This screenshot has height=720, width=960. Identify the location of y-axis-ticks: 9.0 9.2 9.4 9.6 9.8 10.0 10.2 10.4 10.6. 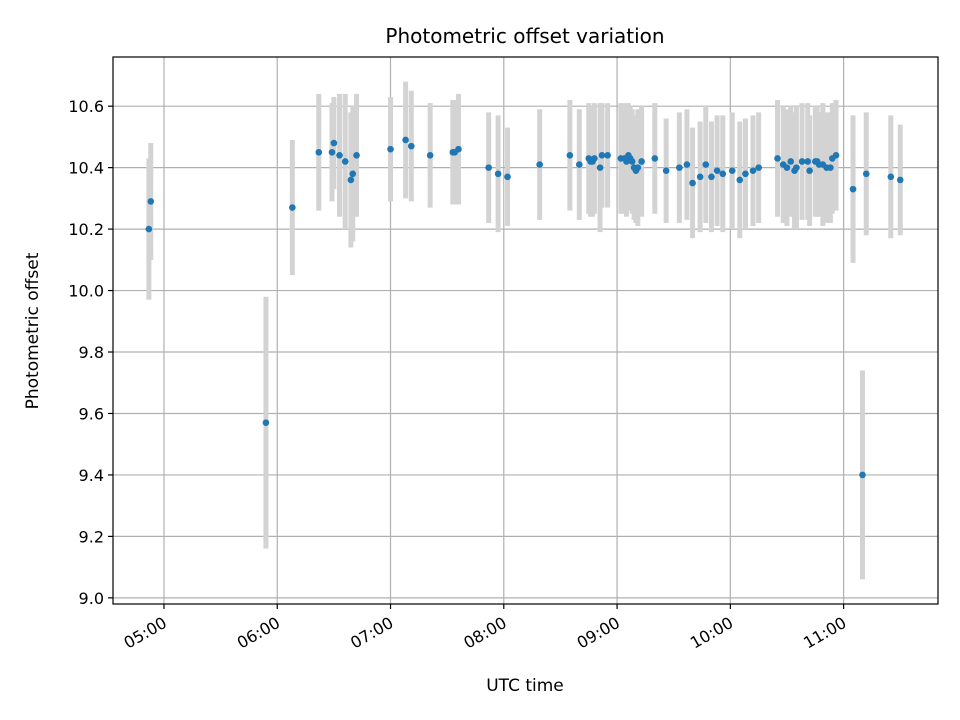
(90, 352).